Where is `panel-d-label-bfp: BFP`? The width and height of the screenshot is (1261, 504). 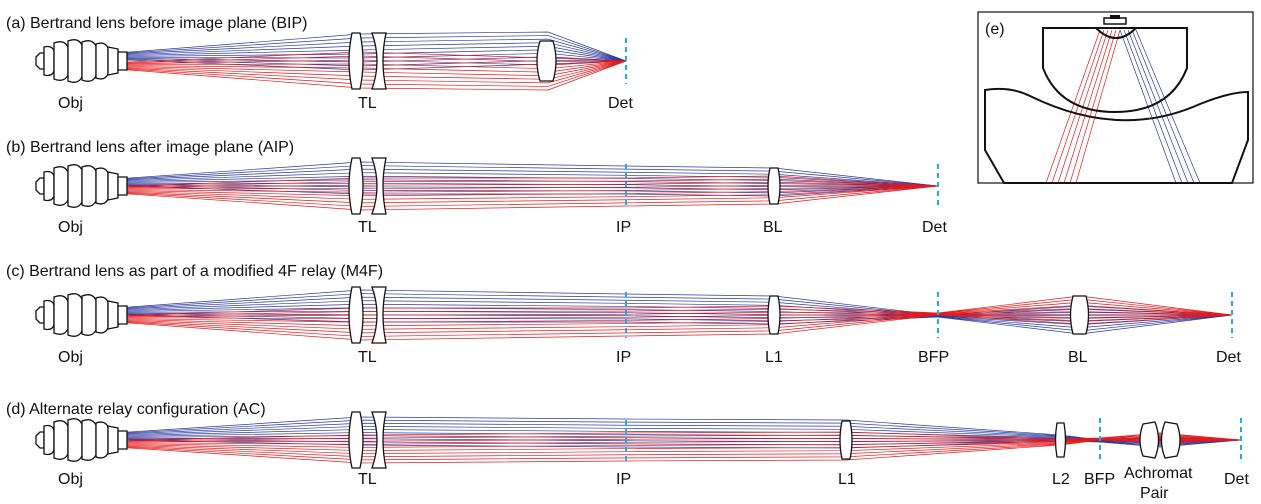
panel-d-label-bfp: BFP is located at coordinates (1099, 479).